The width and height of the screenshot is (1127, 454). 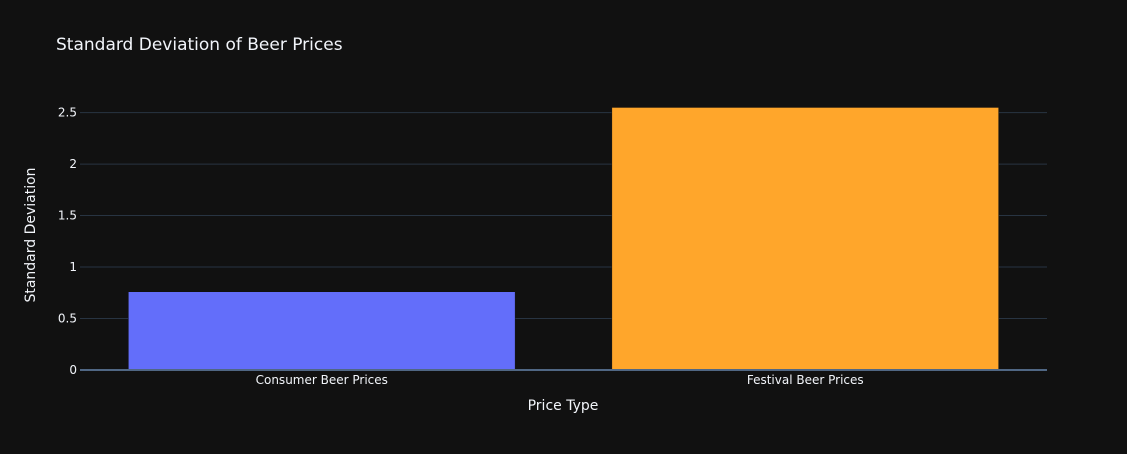 What do you see at coordinates (67, 319) in the screenshot?
I see `y-tick-label: 0.5` at bounding box center [67, 319].